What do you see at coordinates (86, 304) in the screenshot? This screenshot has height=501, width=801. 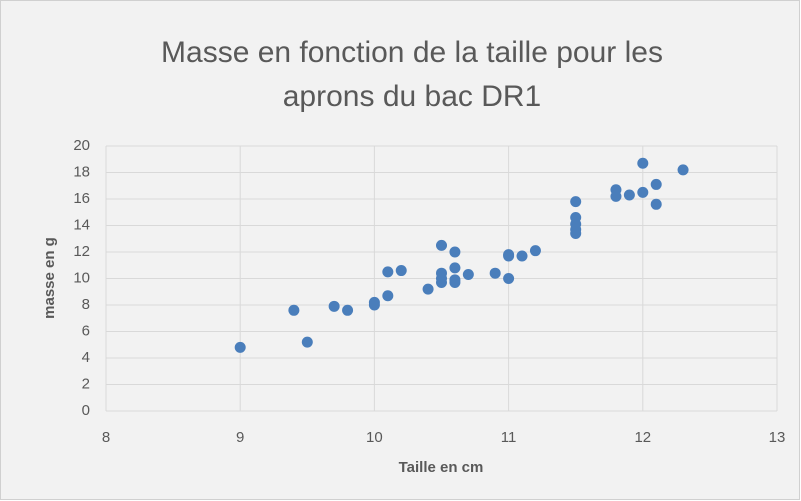 I see `y-tick-label: 8` at bounding box center [86, 304].